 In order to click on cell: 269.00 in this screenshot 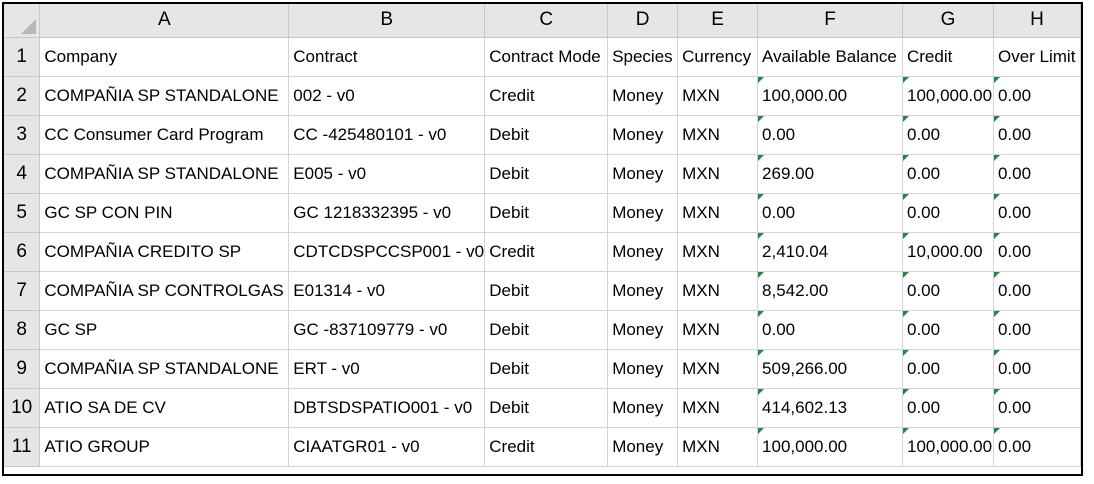, I will do `click(830, 174)`.